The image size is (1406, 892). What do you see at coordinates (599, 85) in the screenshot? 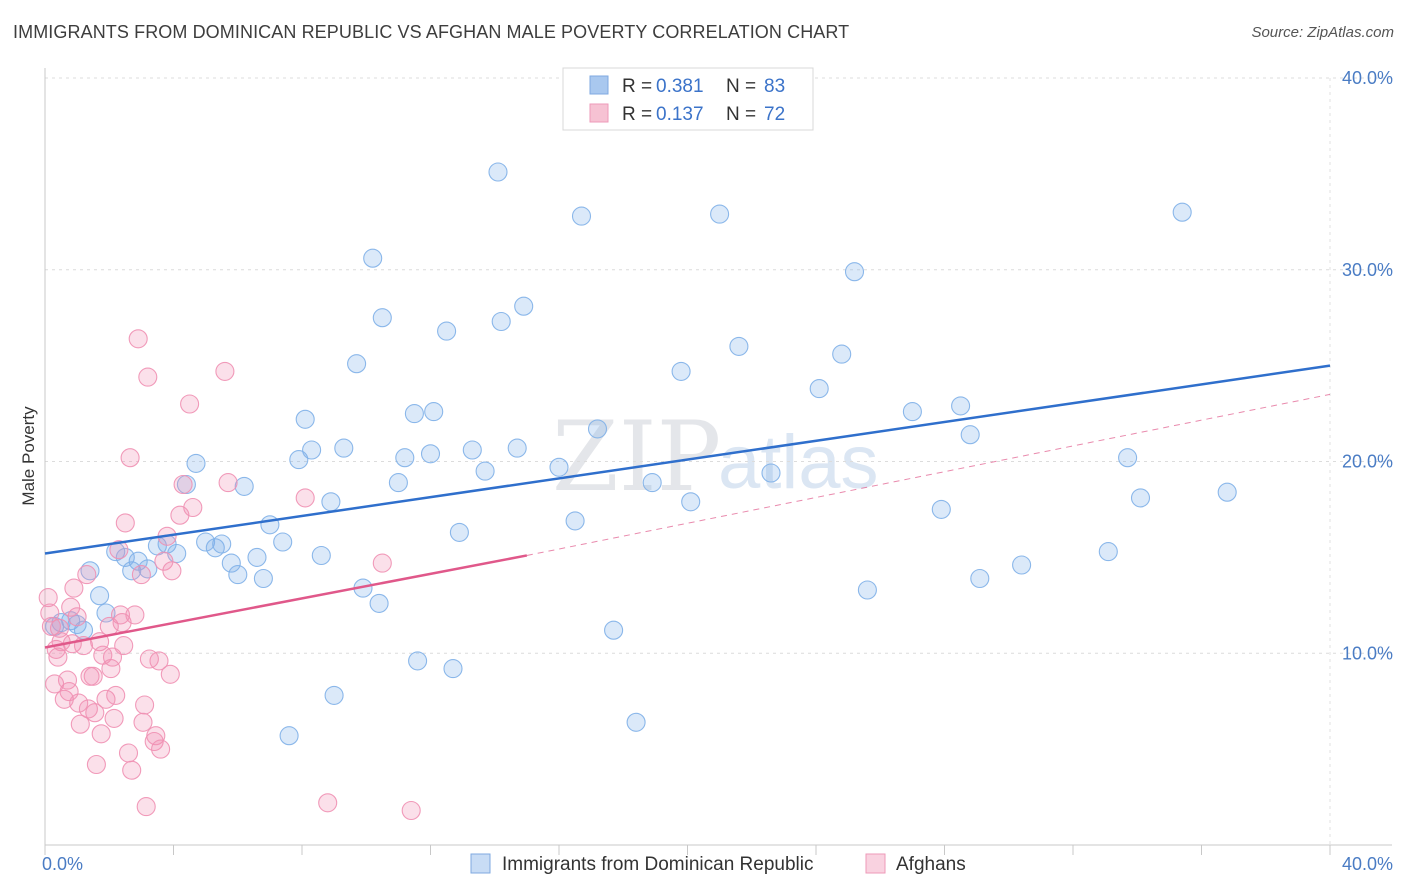
I see `stats-swatch-dominican` at bounding box center [599, 85].